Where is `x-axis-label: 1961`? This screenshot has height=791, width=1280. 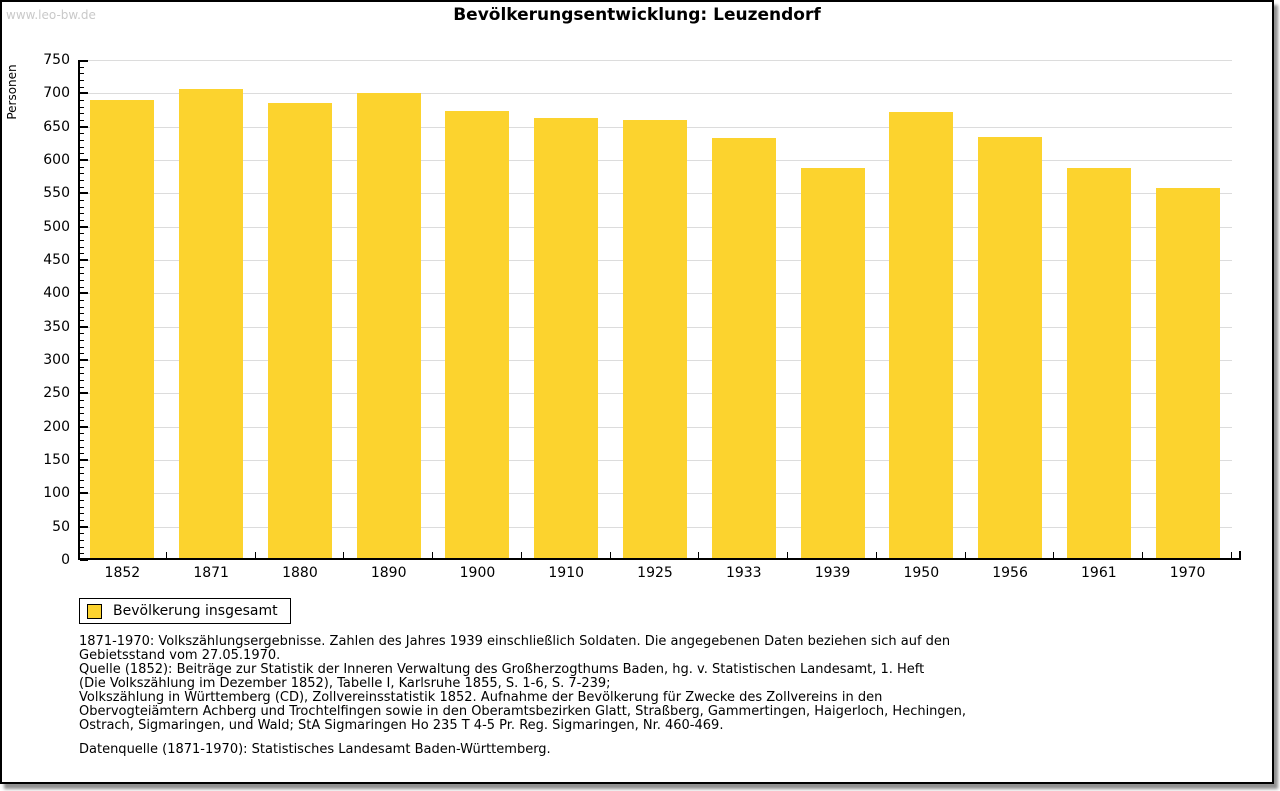 x-axis-label: 1961 is located at coordinates (1099, 573).